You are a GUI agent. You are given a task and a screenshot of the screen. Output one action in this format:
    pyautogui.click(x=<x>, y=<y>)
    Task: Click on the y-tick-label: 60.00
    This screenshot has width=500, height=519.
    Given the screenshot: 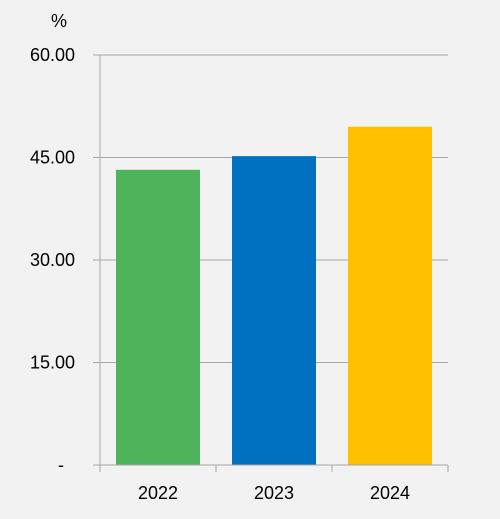 What is the action you would take?
    pyautogui.click(x=52, y=55)
    